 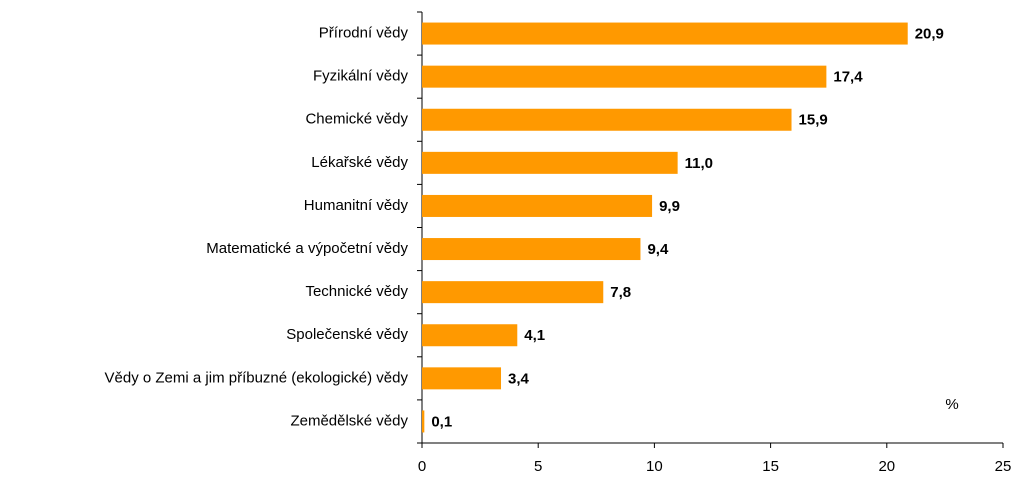 What do you see at coordinates (347, 334) in the screenshot?
I see `y-tick-label: Společenské vědy` at bounding box center [347, 334].